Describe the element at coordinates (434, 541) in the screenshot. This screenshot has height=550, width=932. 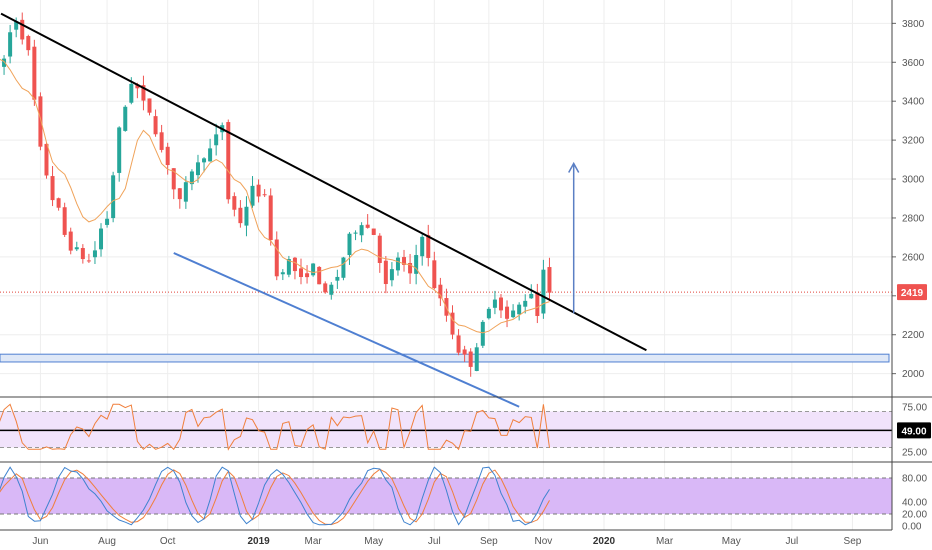
I see `time-tick-label-6: Jul` at that location.